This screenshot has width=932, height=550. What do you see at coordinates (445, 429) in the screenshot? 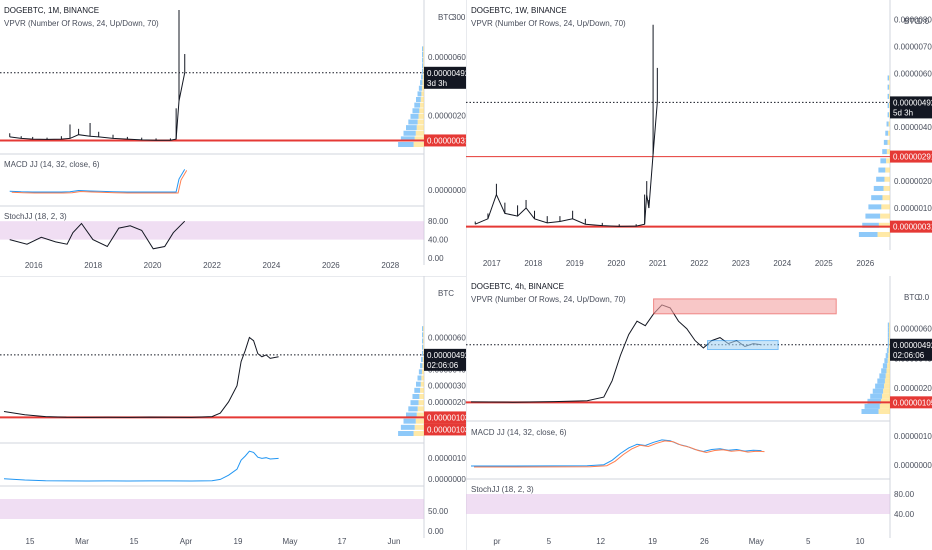
I see `support-price-tag` at bounding box center [445, 429].